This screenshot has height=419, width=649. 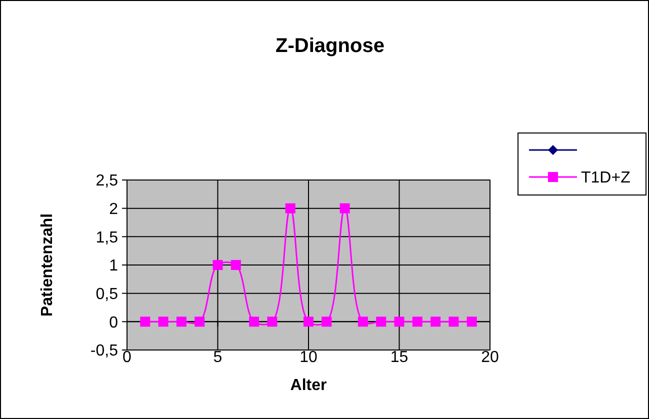 I want to click on x-tick-label: 15, so click(x=399, y=357).